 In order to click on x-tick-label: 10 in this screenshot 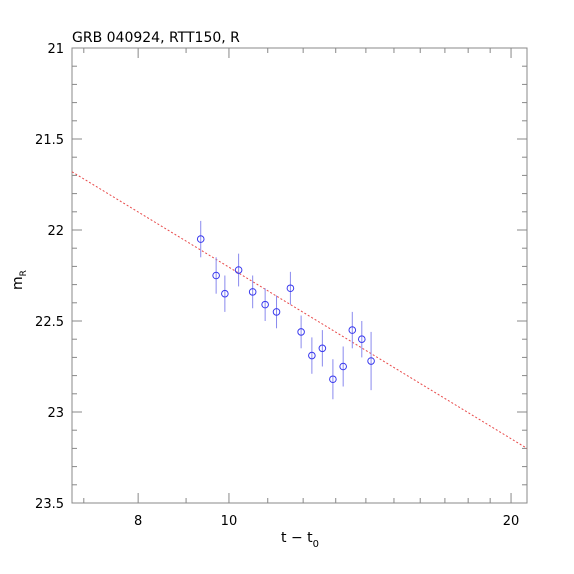, I will do `click(229, 521)`.